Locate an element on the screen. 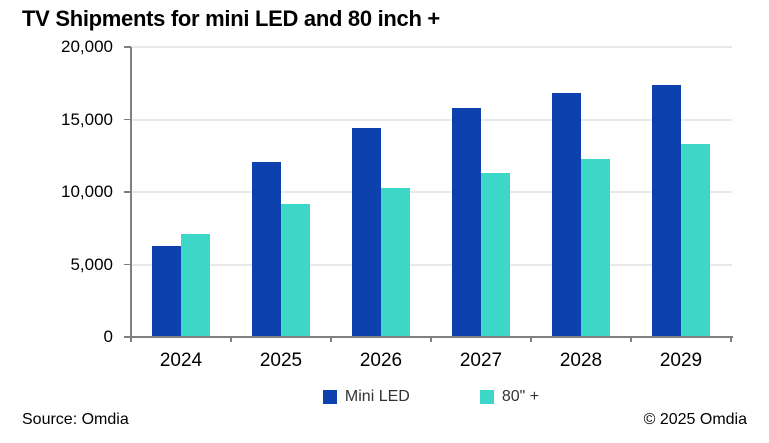  legend-item-80-inch-plus: 80" + is located at coordinates (509, 397).